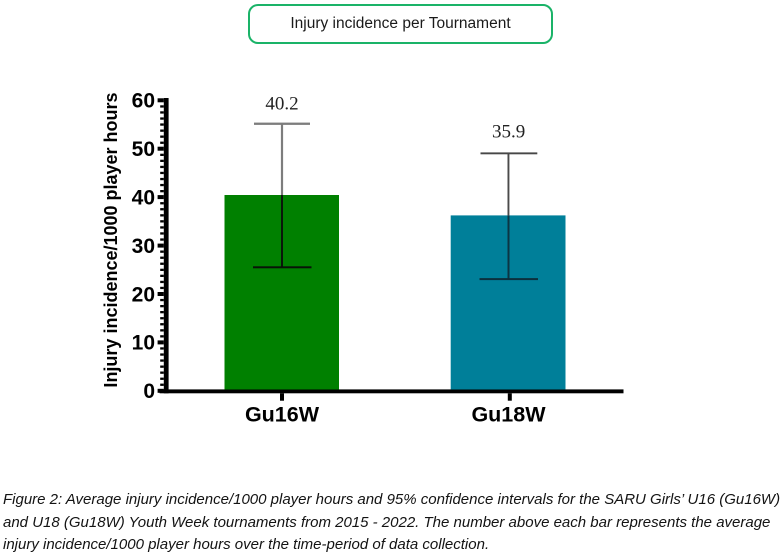  I want to click on svg-text:Injury incidence/1000 player h: Injury incidence/1000 player hours, so click(111, 239).